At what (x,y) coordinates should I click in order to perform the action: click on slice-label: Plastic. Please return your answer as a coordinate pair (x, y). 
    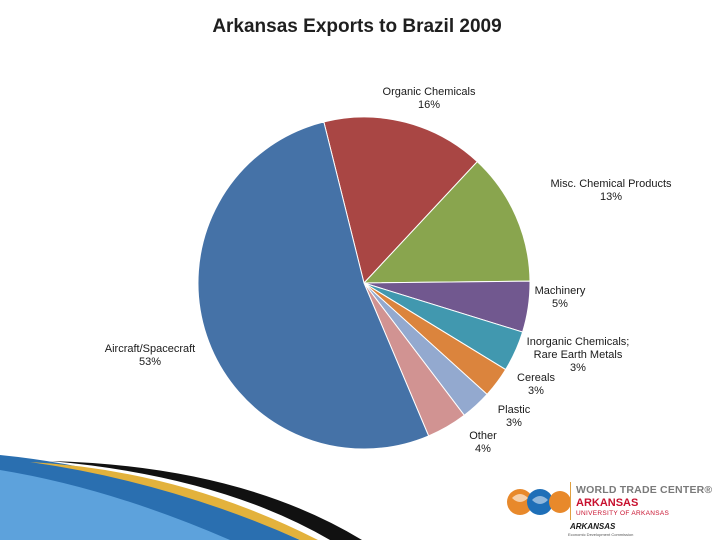
    Looking at the image, I should click on (514, 410).